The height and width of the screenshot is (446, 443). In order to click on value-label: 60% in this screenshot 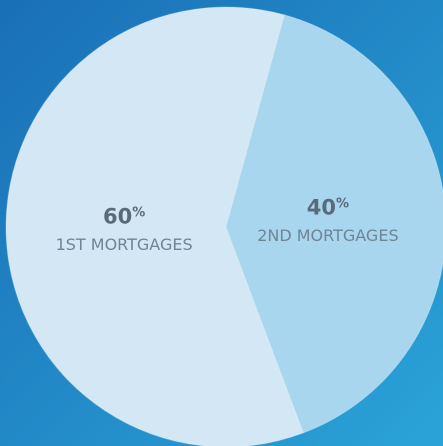, I will do `click(124, 217)`.